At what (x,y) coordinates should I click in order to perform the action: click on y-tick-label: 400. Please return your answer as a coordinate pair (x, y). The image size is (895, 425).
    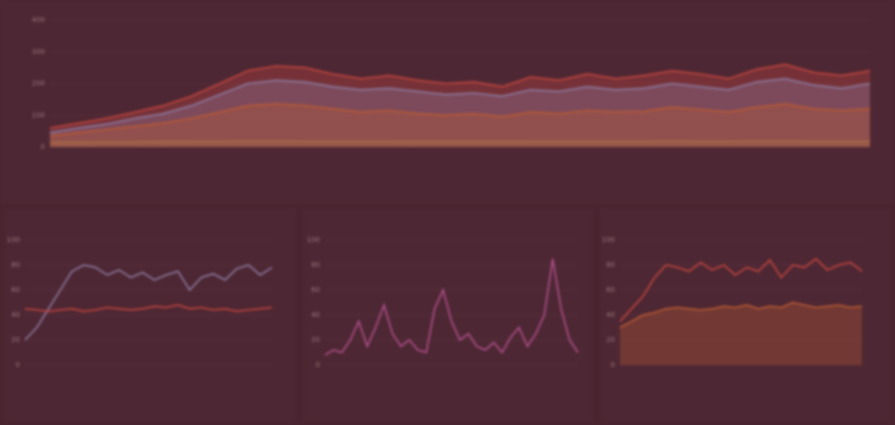
    Looking at the image, I should click on (38, 20).